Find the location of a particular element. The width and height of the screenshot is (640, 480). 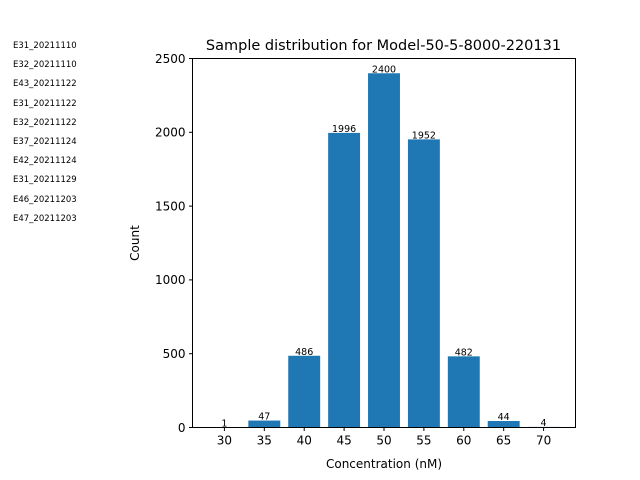

x-axis: 30 35 40 45 50 55 60 65 70 is located at coordinates (384, 437).